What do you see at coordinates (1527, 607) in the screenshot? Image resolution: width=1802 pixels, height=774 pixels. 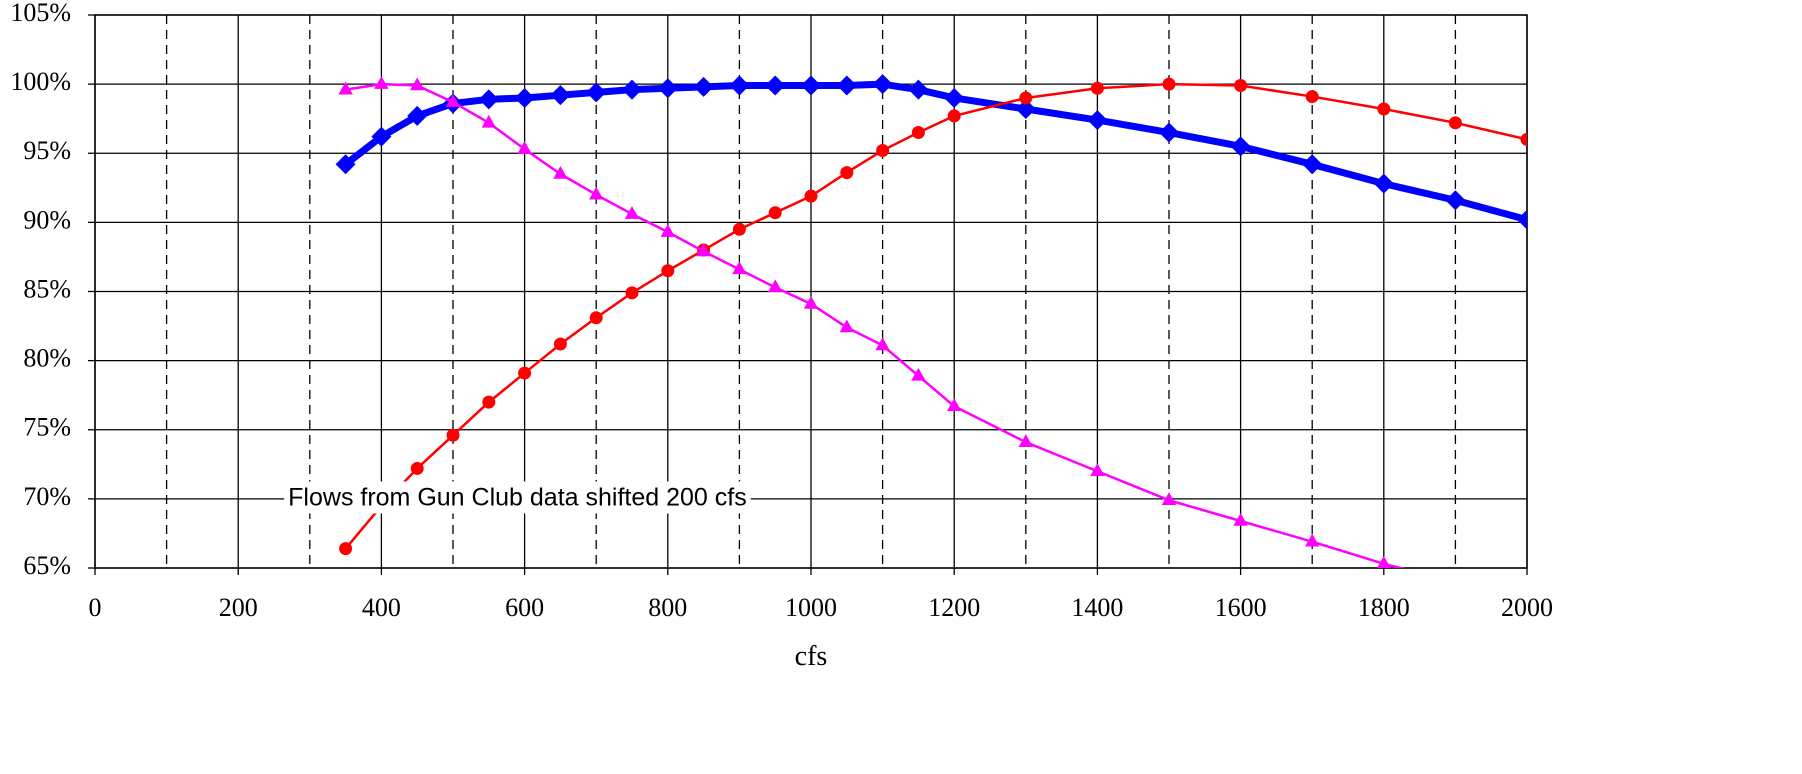 I see `x-tick-label: 2000` at bounding box center [1527, 607].